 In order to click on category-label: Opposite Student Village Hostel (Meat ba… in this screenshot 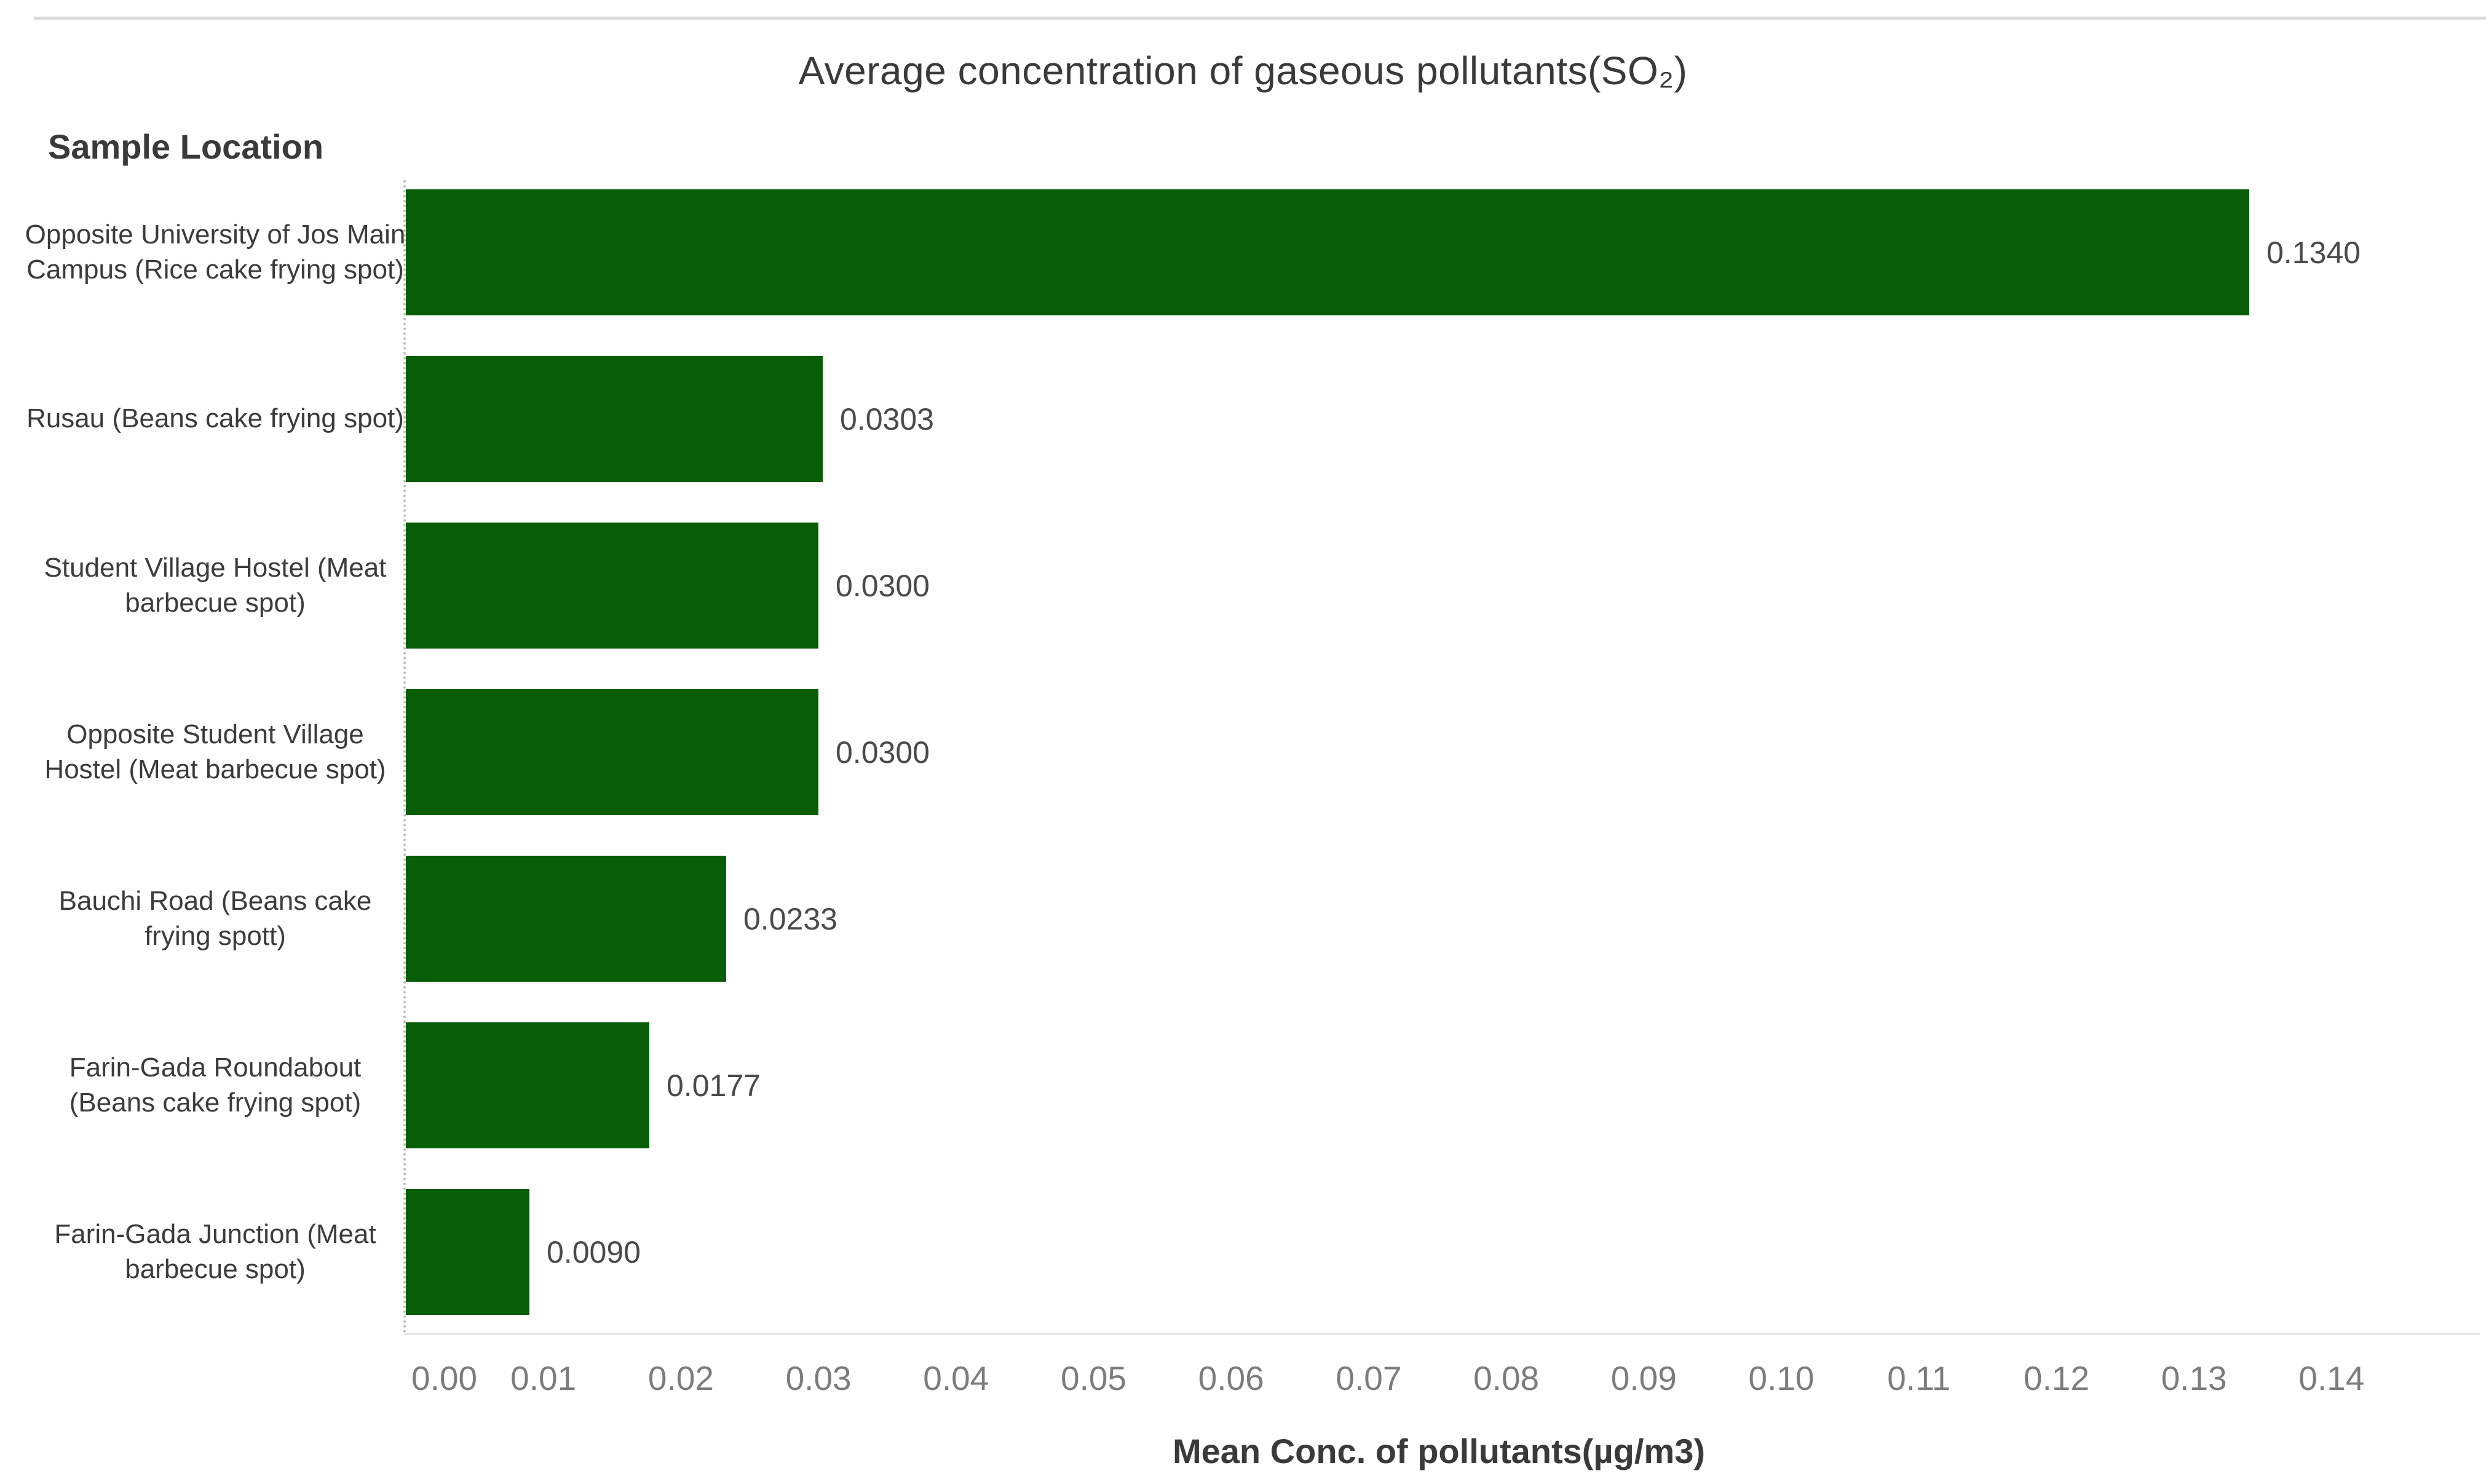, I will do `click(215, 751)`.